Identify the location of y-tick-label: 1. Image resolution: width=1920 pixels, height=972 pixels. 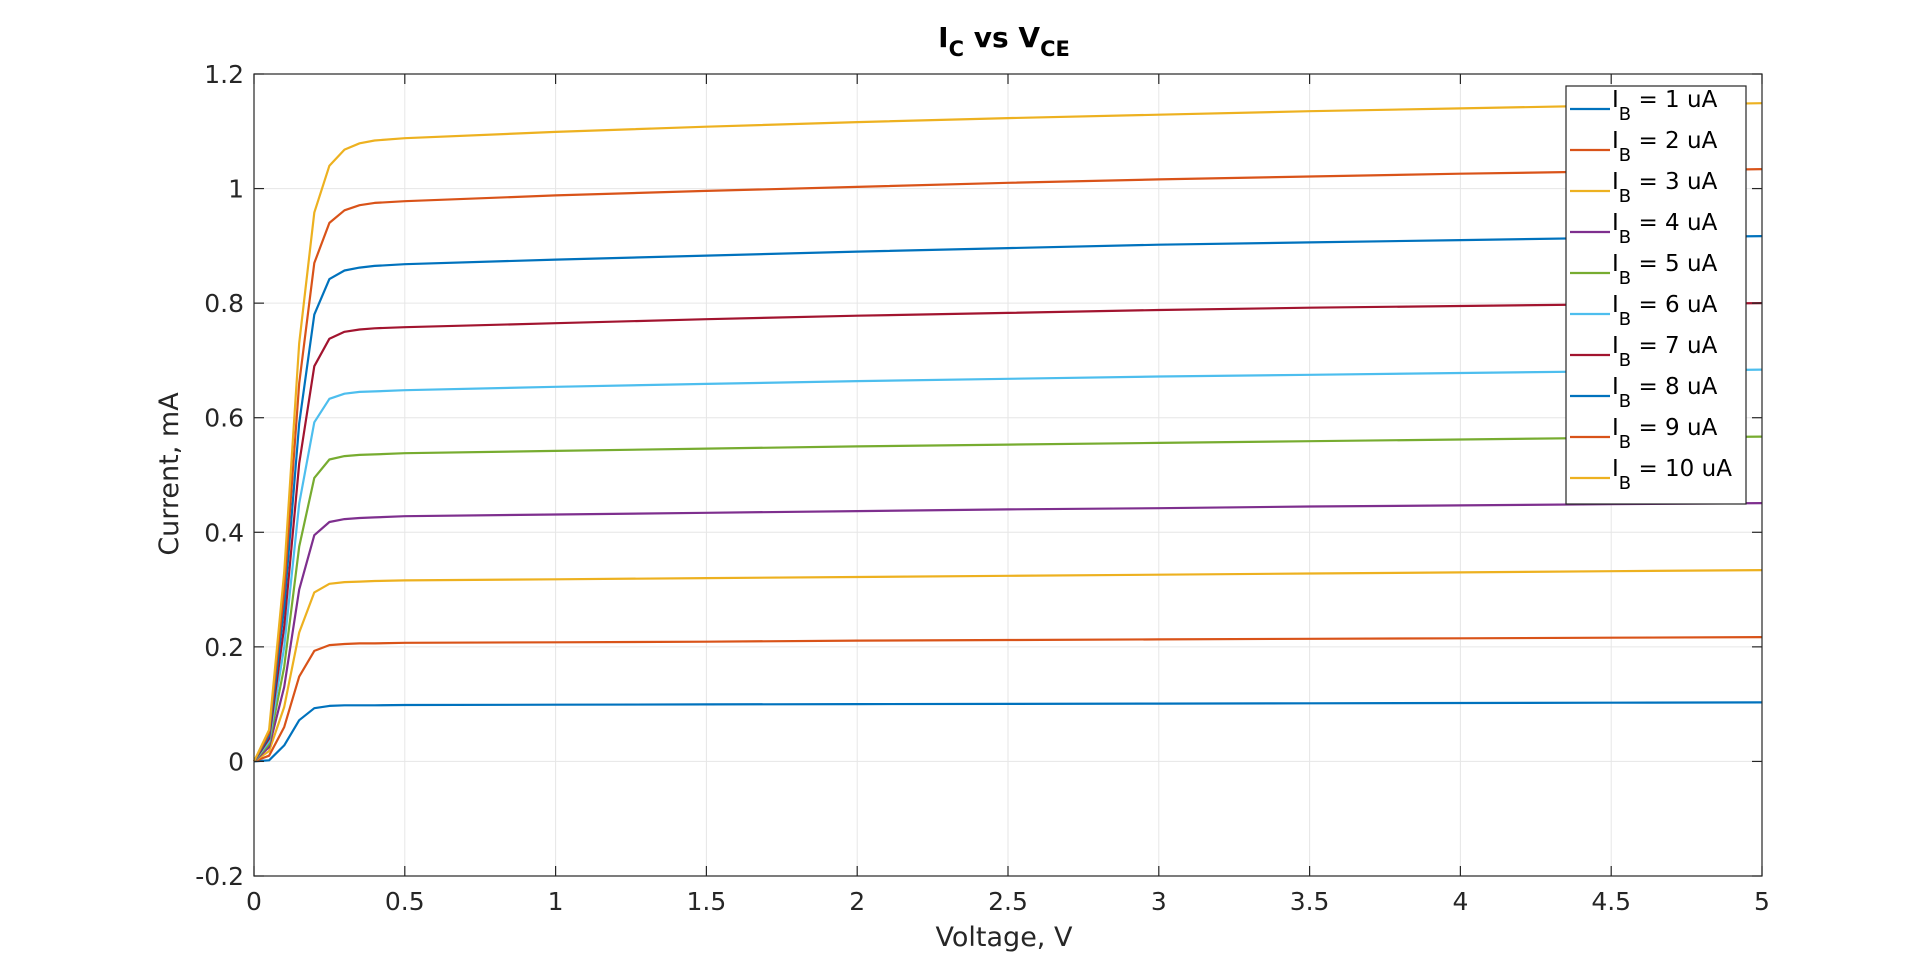
(236, 189).